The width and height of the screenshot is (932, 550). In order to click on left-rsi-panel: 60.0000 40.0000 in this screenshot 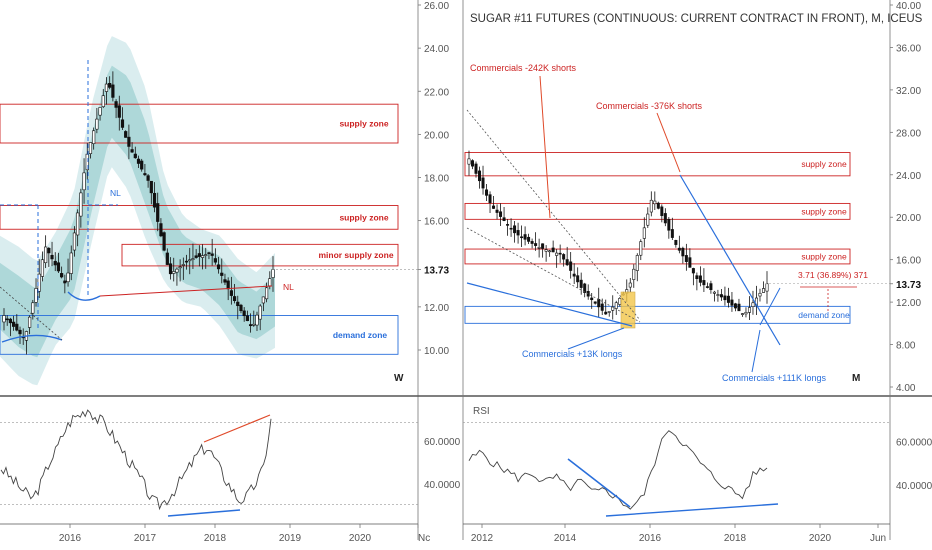, I will do `click(230, 463)`.